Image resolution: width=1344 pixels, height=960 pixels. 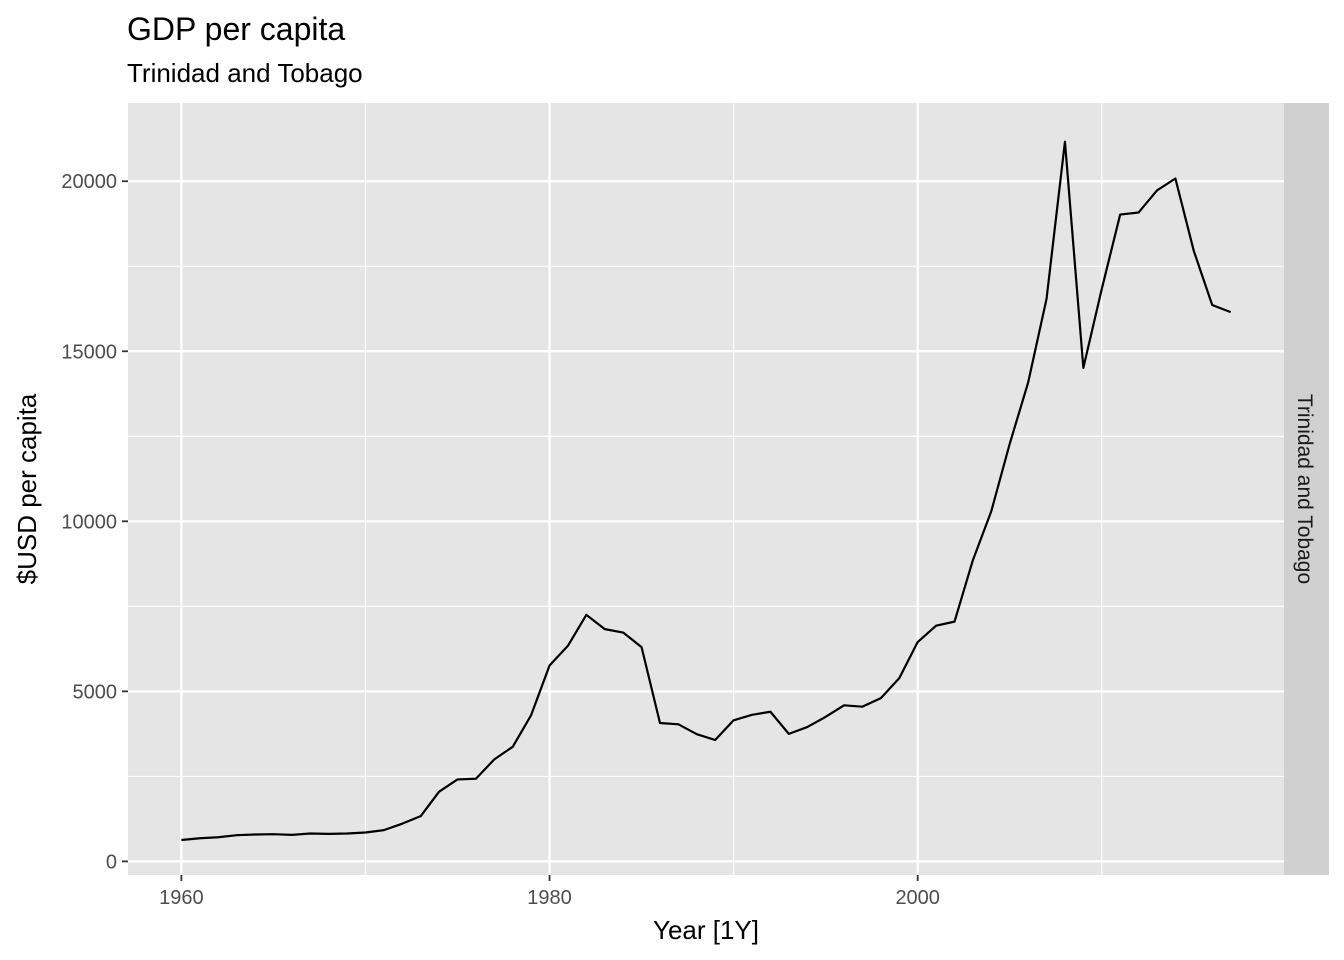 I want to click on y-tick-label: 5000, so click(x=95, y=692).